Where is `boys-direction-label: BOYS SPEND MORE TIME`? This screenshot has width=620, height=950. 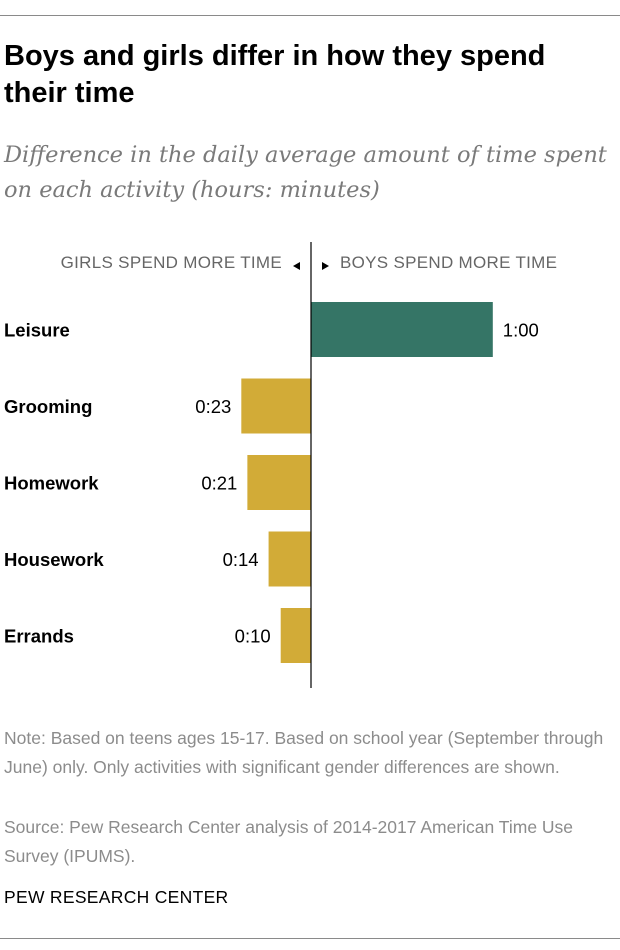 boys-direction-label: BOYS SPEND MORE TIME is located at coordinates (448, 262).